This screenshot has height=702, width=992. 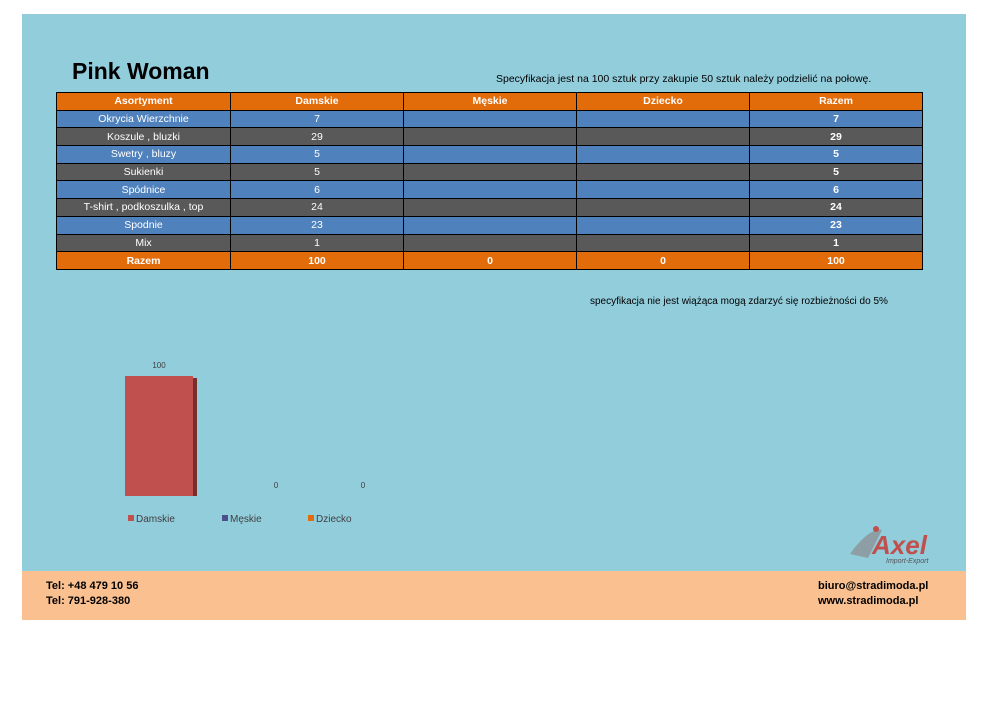 I want to click on cell-razem: 1, so click(x=836, y=243).